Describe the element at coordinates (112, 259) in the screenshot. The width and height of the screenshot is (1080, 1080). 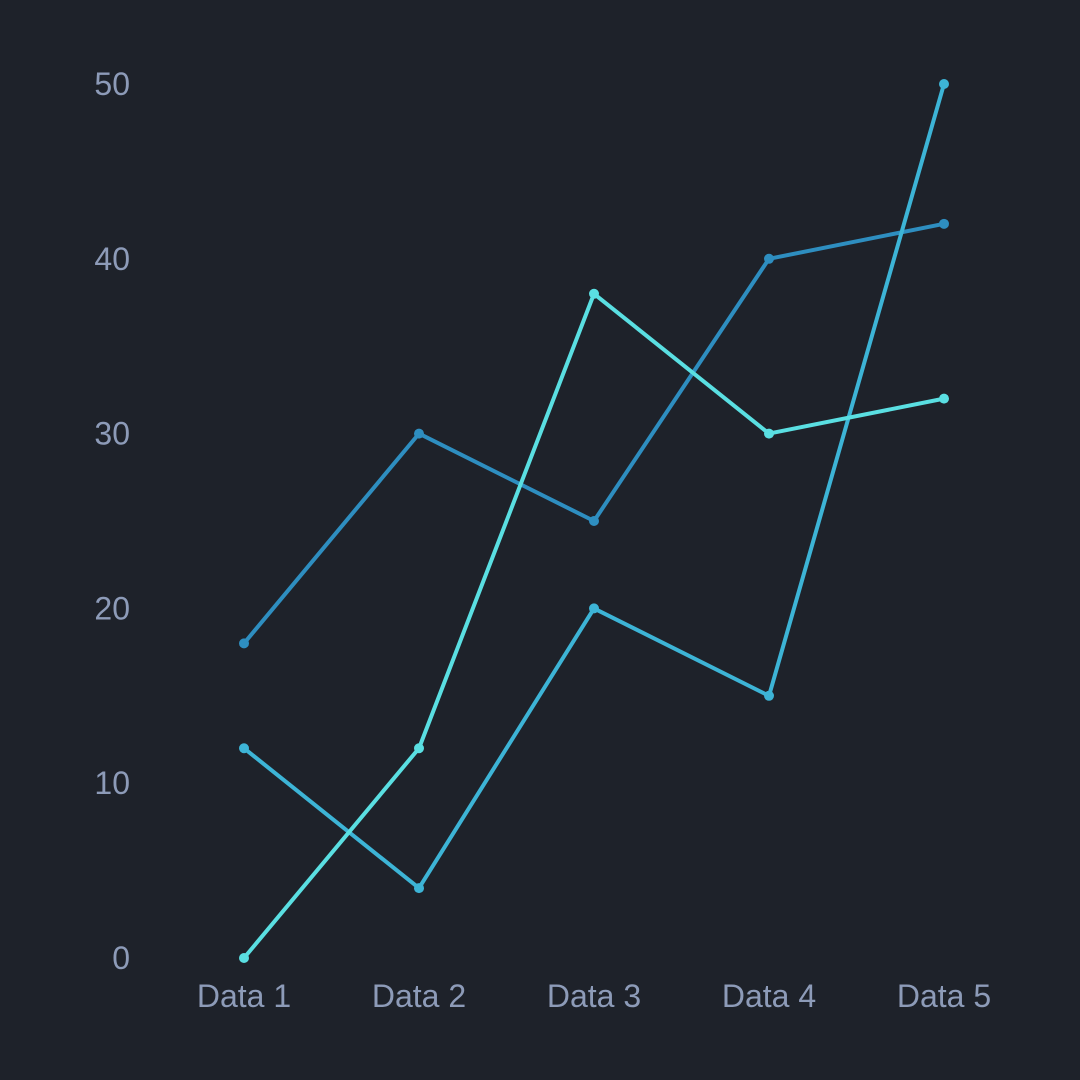
I see `y-tick-label: 40` at that location.